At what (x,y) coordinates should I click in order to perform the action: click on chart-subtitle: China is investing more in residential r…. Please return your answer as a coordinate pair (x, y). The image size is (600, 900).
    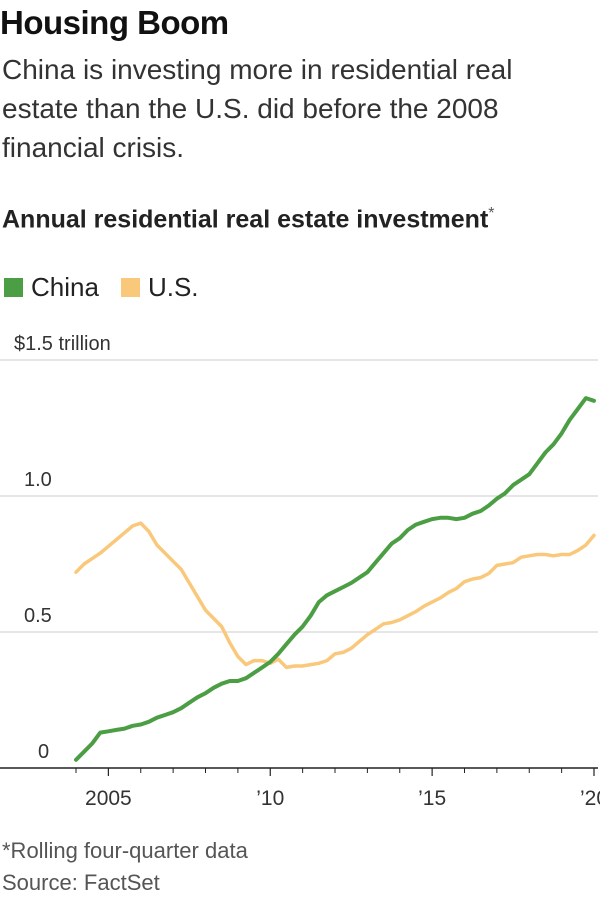
    Looking at the image, I should click on (257, 108).